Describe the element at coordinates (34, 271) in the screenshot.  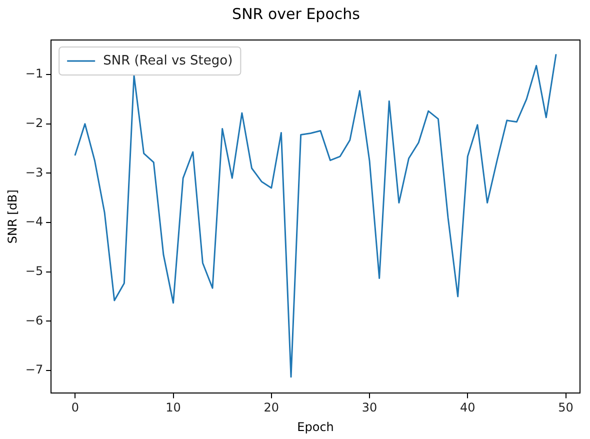
I see `y-tick-label: −5` at that location.